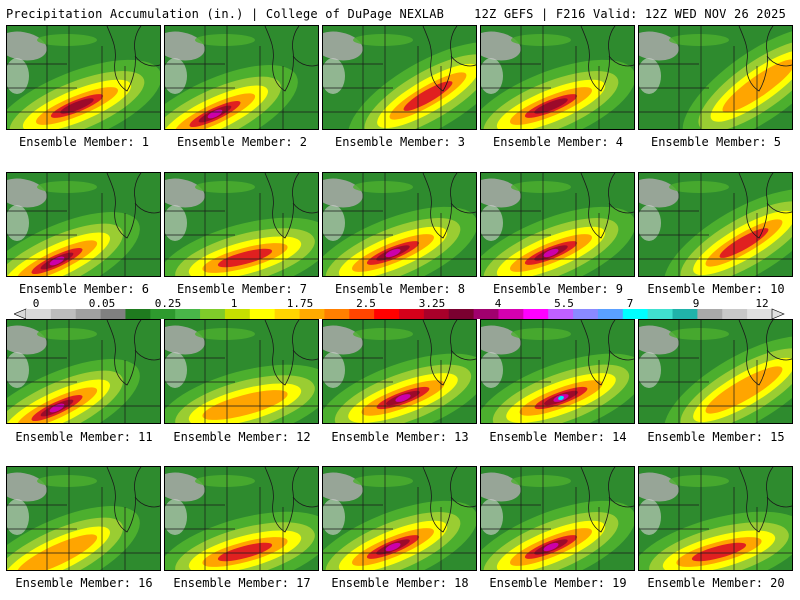 The width and height of the screenshot is (800, 600). Describe the element at coordinates (84, 289) in the screenshot. I see `member-label: Ensemble Member: 6` at that location.